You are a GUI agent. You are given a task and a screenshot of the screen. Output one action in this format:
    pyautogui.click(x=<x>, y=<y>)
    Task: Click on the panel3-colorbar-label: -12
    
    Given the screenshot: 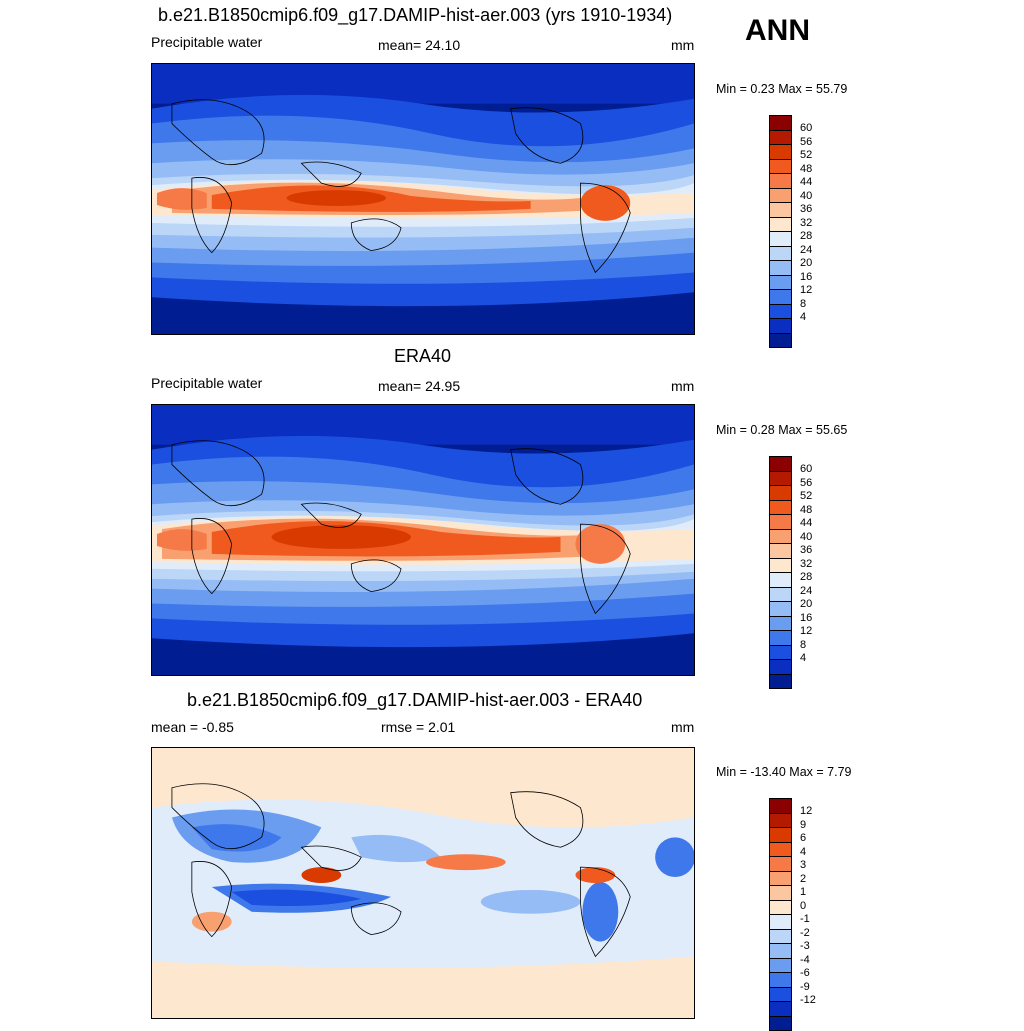 What is the action you would take?
    pyautogui.click(x=808, y=1000)
    